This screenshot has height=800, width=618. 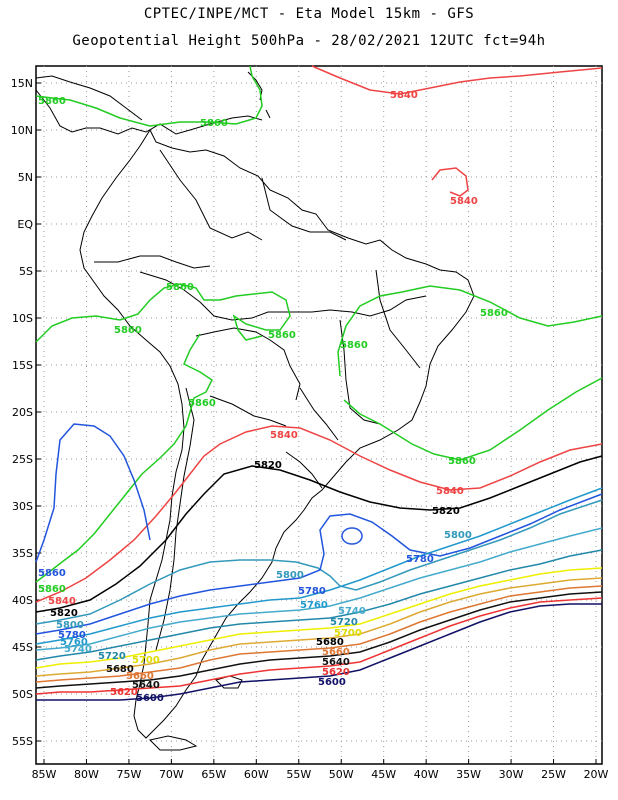 What do you see at coordinates (352, 536) in the screenshot?
I see `contour-5780-eddy` at bounding box center [352, 536].